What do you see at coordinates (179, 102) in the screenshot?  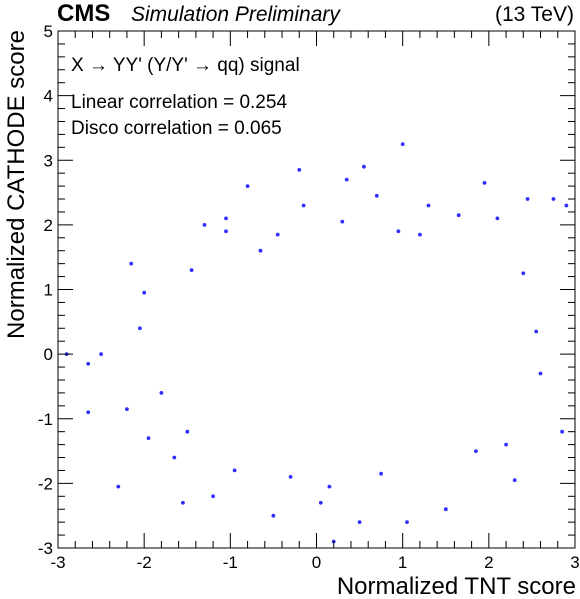 I see `linear-correlation-annotation: Linear correlation = 0.254` at bounding box center [179, 102].